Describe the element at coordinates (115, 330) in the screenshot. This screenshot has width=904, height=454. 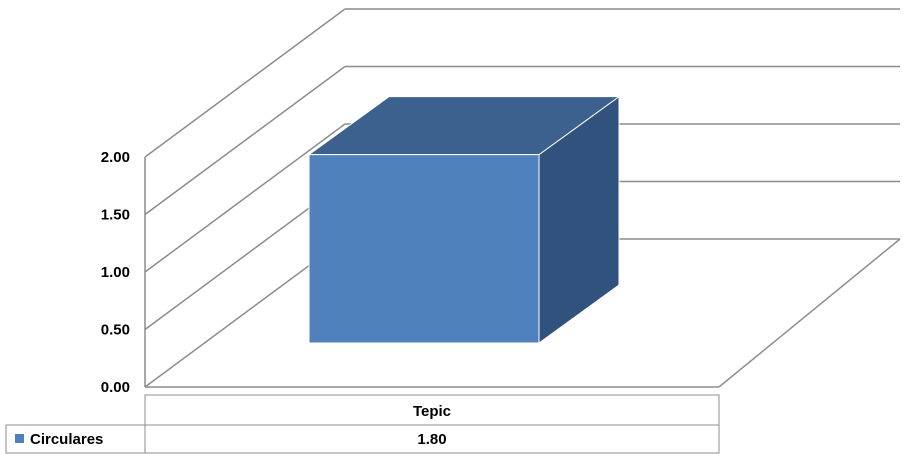
I see `y-tick-label: 0.50` at that location.